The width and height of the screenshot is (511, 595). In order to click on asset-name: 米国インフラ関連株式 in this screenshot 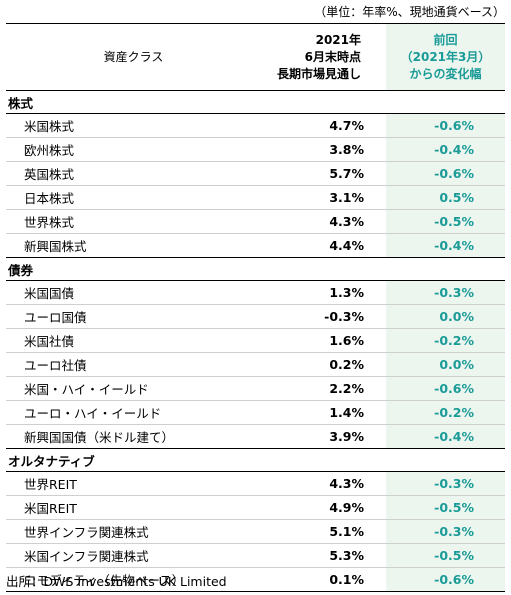, I will do `click(133, 555)`.